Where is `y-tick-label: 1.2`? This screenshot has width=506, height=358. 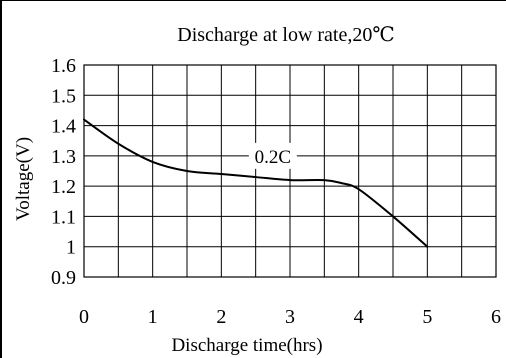
y-tick-label: 1.2 is located at coordinates (63, 187).